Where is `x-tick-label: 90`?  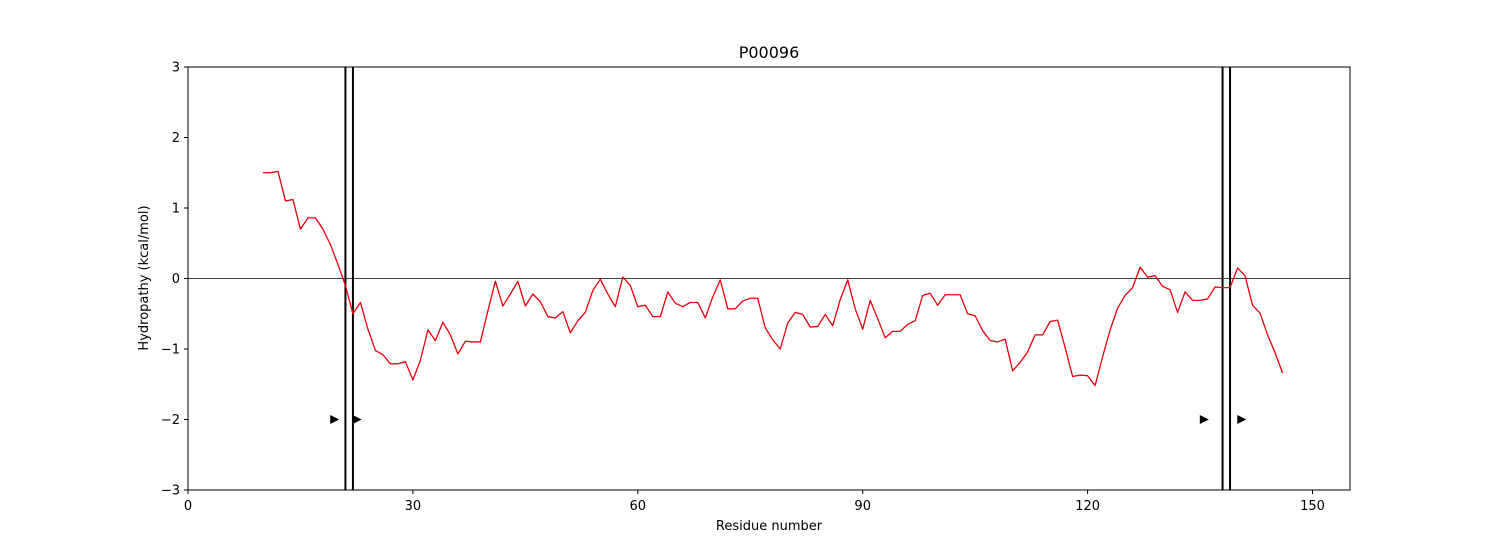 x-tick-label: 90 is located at coordinates (862, 506).